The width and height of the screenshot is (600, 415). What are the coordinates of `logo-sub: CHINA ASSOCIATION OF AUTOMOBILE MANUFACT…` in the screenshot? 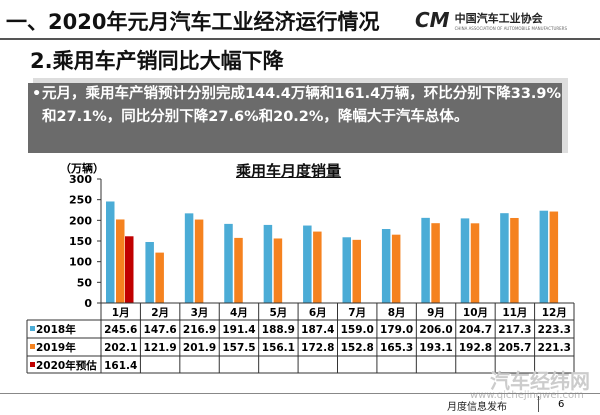 It's located at (510, 28).